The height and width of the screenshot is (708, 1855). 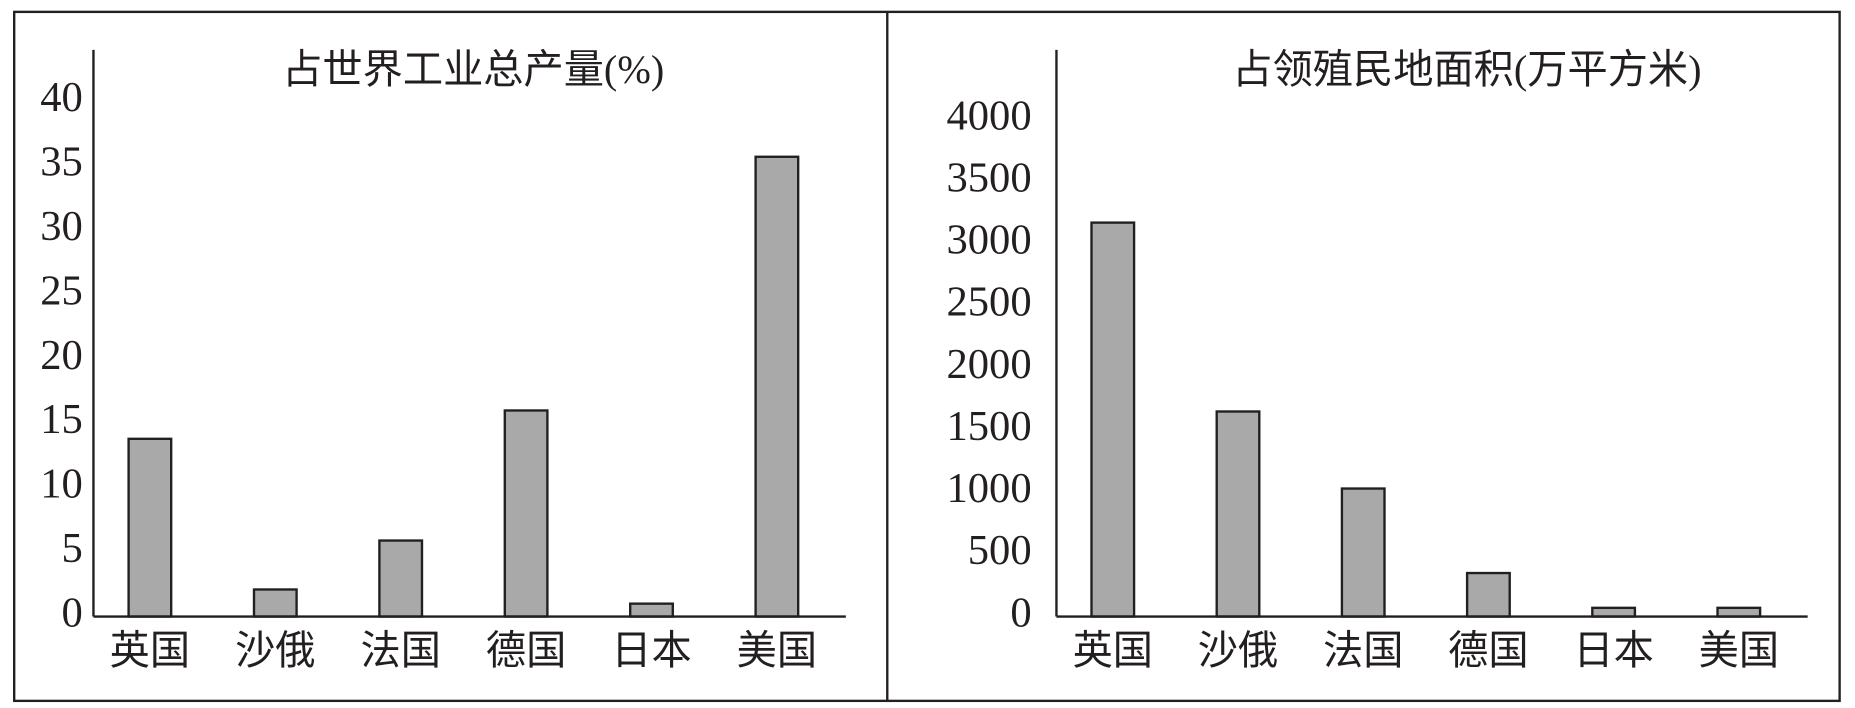 I want to click on y-tick-label: 5, so click(x=72, y=548).